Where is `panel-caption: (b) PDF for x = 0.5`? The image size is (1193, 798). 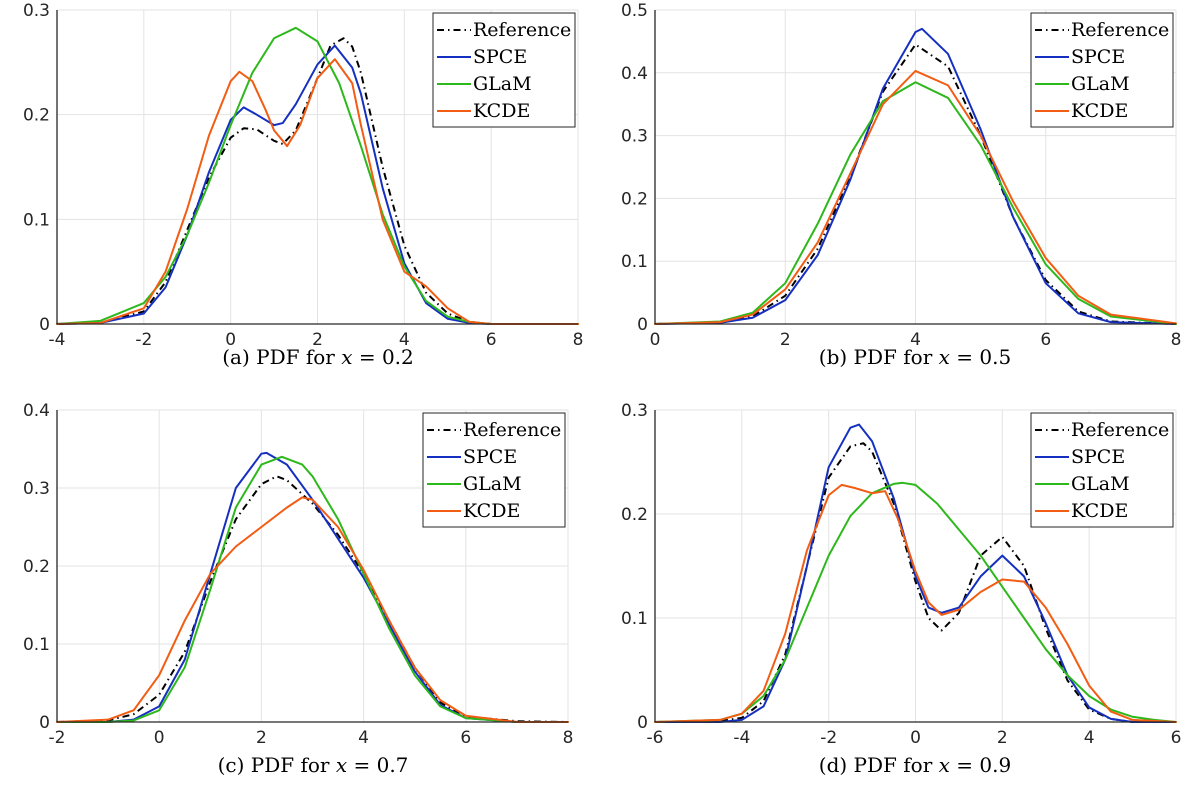
panel-caption: (b) PDF for x = 0.5 is located at coordinates (915, 357).